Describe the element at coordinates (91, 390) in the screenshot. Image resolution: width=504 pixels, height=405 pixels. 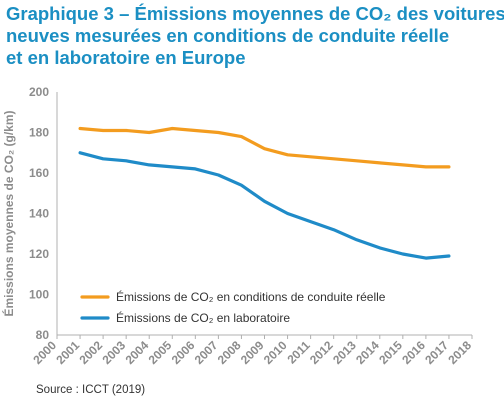
I see `source-note: Source : ICCT (2019)` at that location.